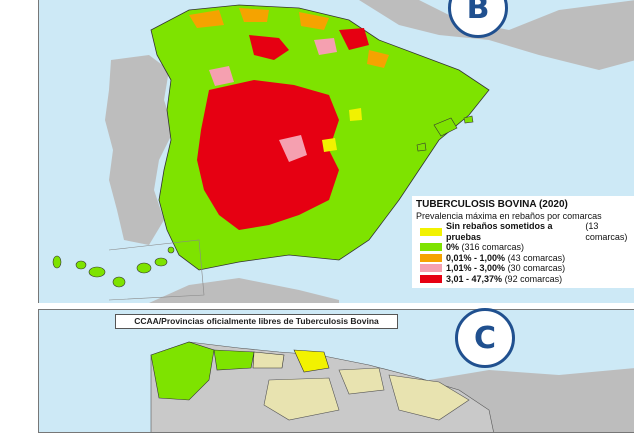 The height and width of the screenshot is (433, 634). I want to click on legend-count: (92 comarcas), so click(533, 278).